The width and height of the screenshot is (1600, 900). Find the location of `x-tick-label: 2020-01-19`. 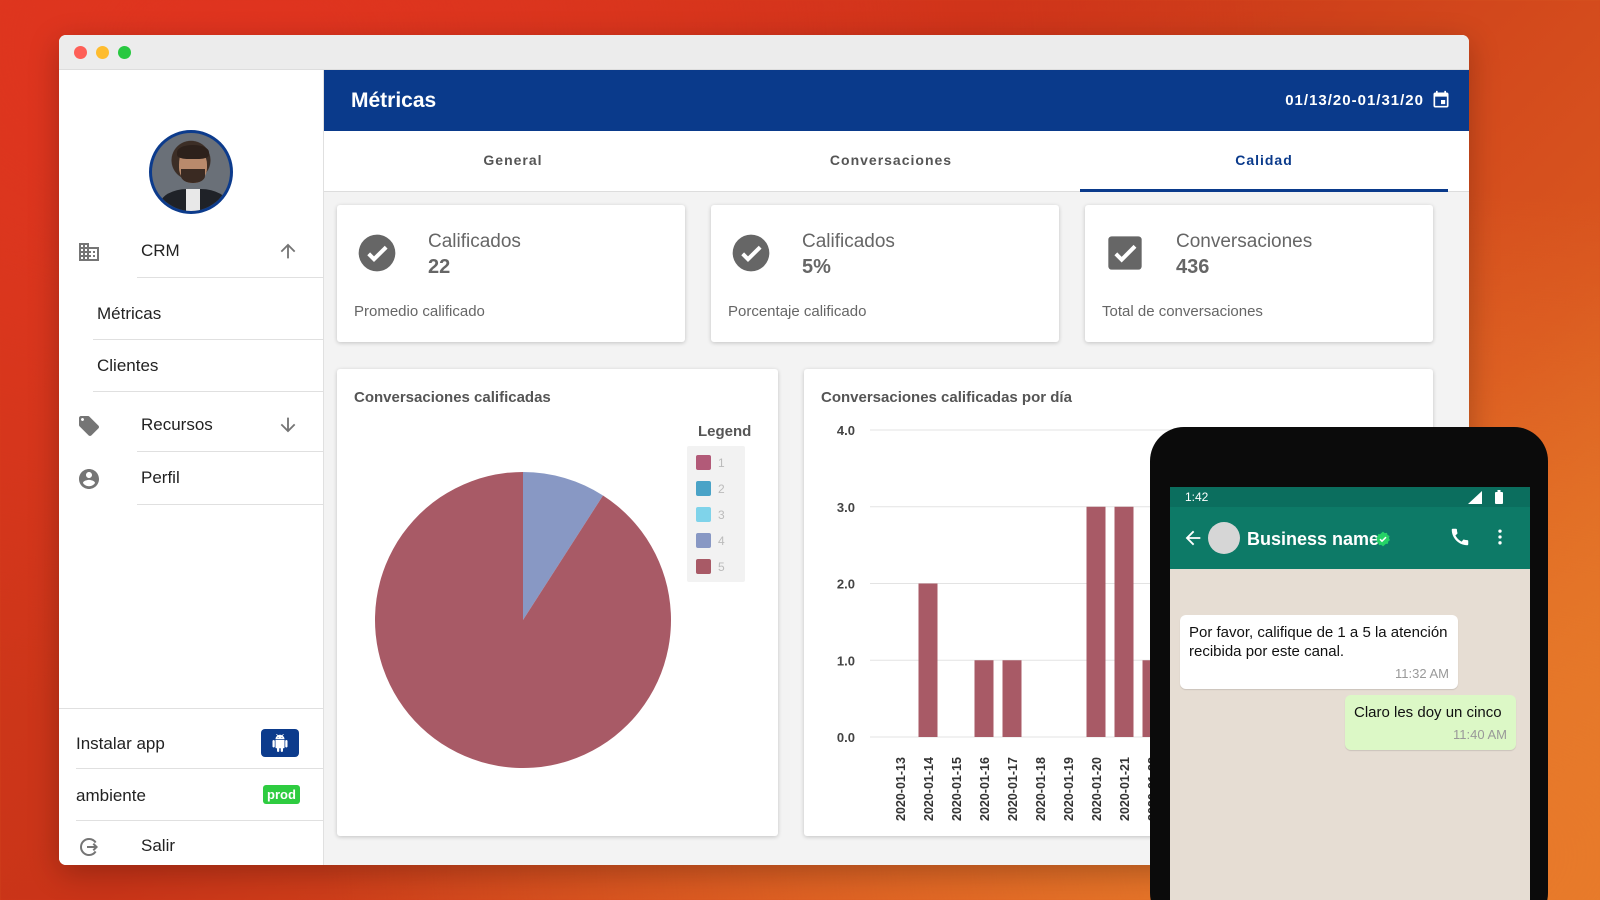

x-tick-label: 2020-01-19 is located at coordinates (1069, 789).